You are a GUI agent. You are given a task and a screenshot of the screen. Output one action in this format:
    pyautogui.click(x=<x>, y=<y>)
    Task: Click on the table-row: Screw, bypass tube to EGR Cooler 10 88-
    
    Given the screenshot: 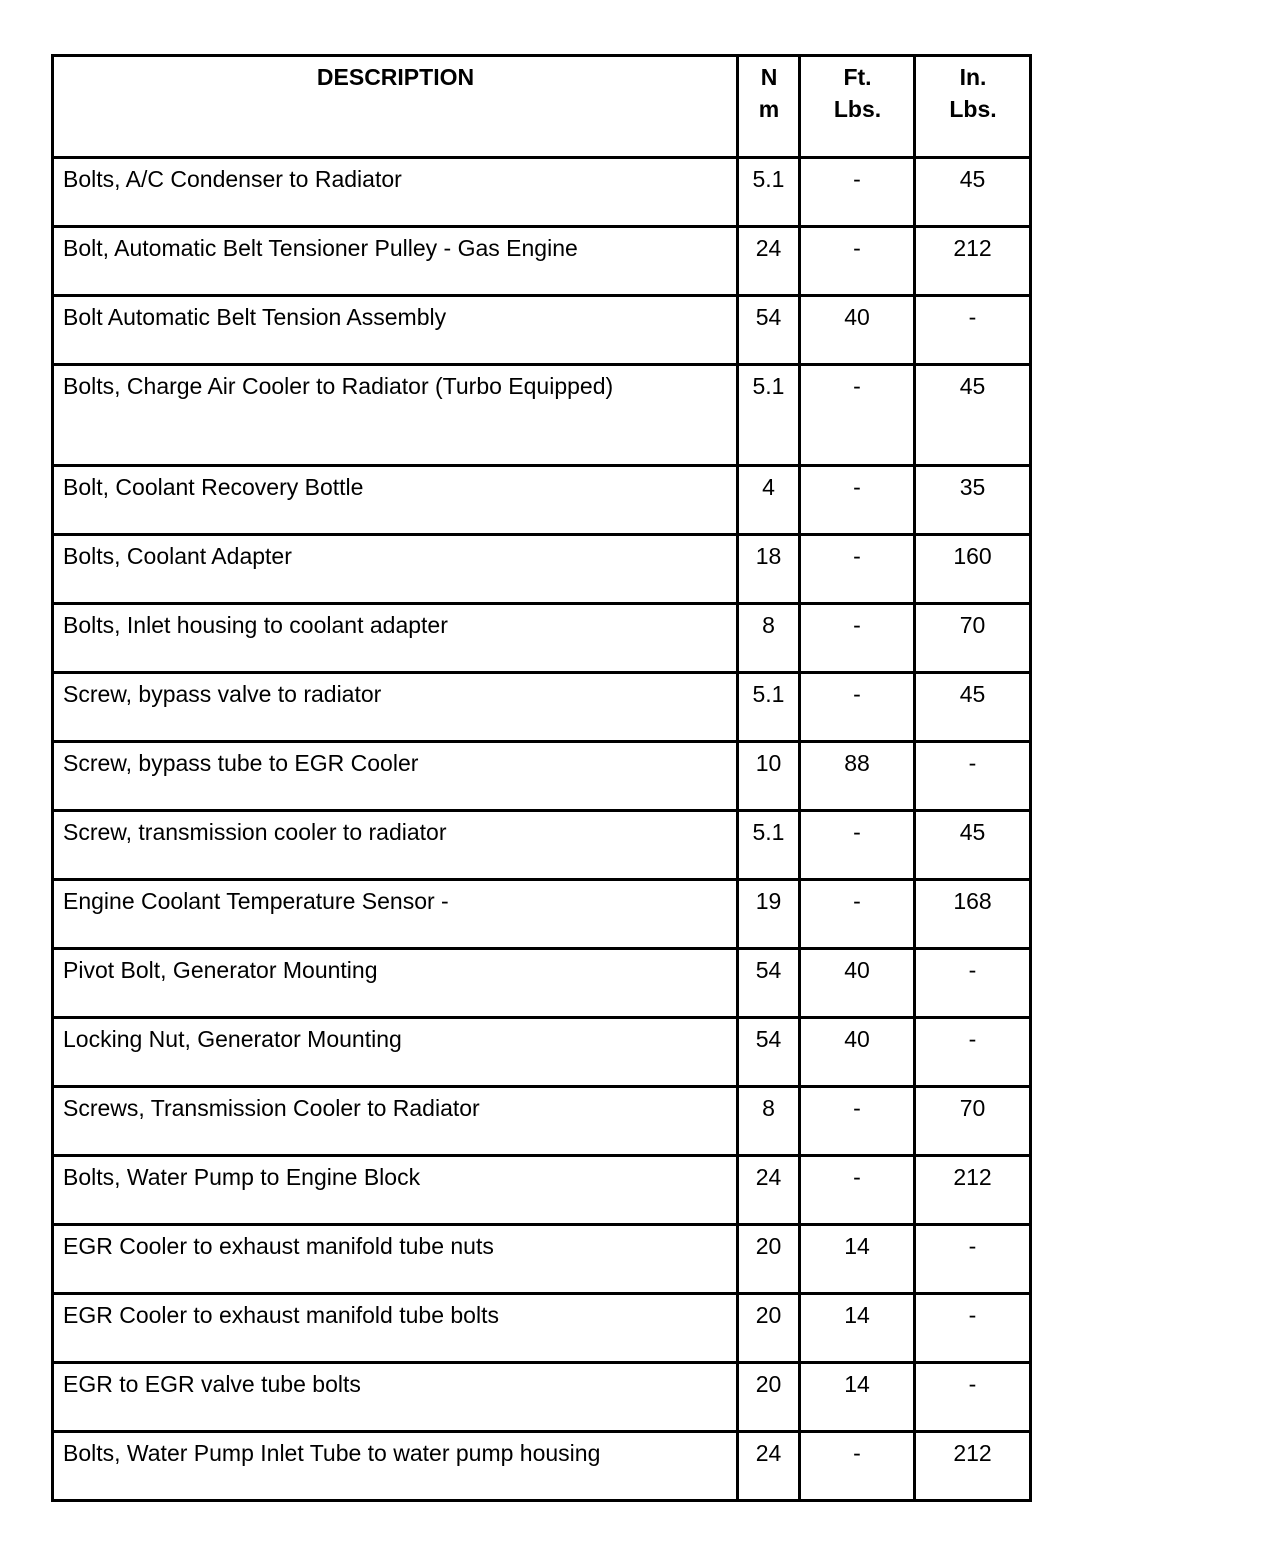 What is the action you would take?
    pyautogui.click(x=541, y=776)
    